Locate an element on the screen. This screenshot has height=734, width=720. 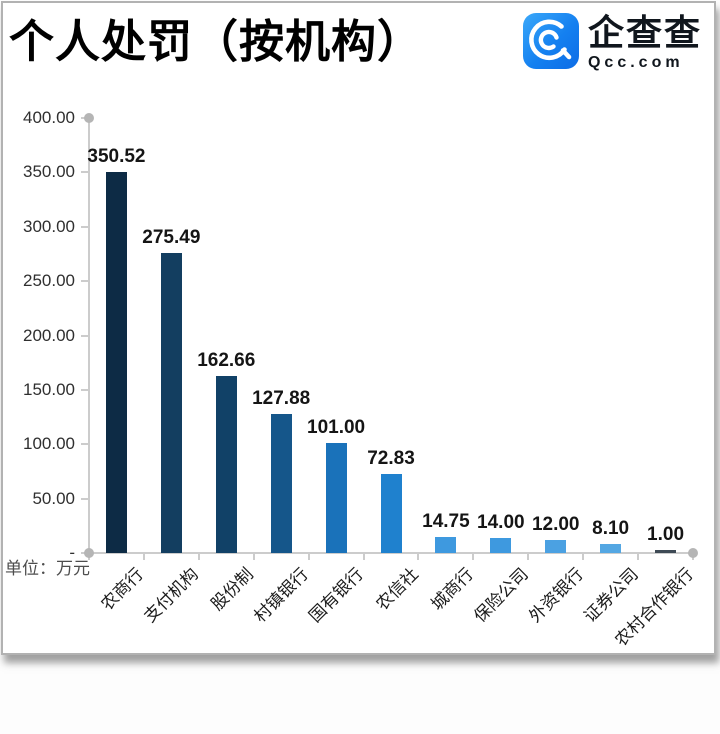
bar-value-label: 162.66 is located at coordinates (226, 361).